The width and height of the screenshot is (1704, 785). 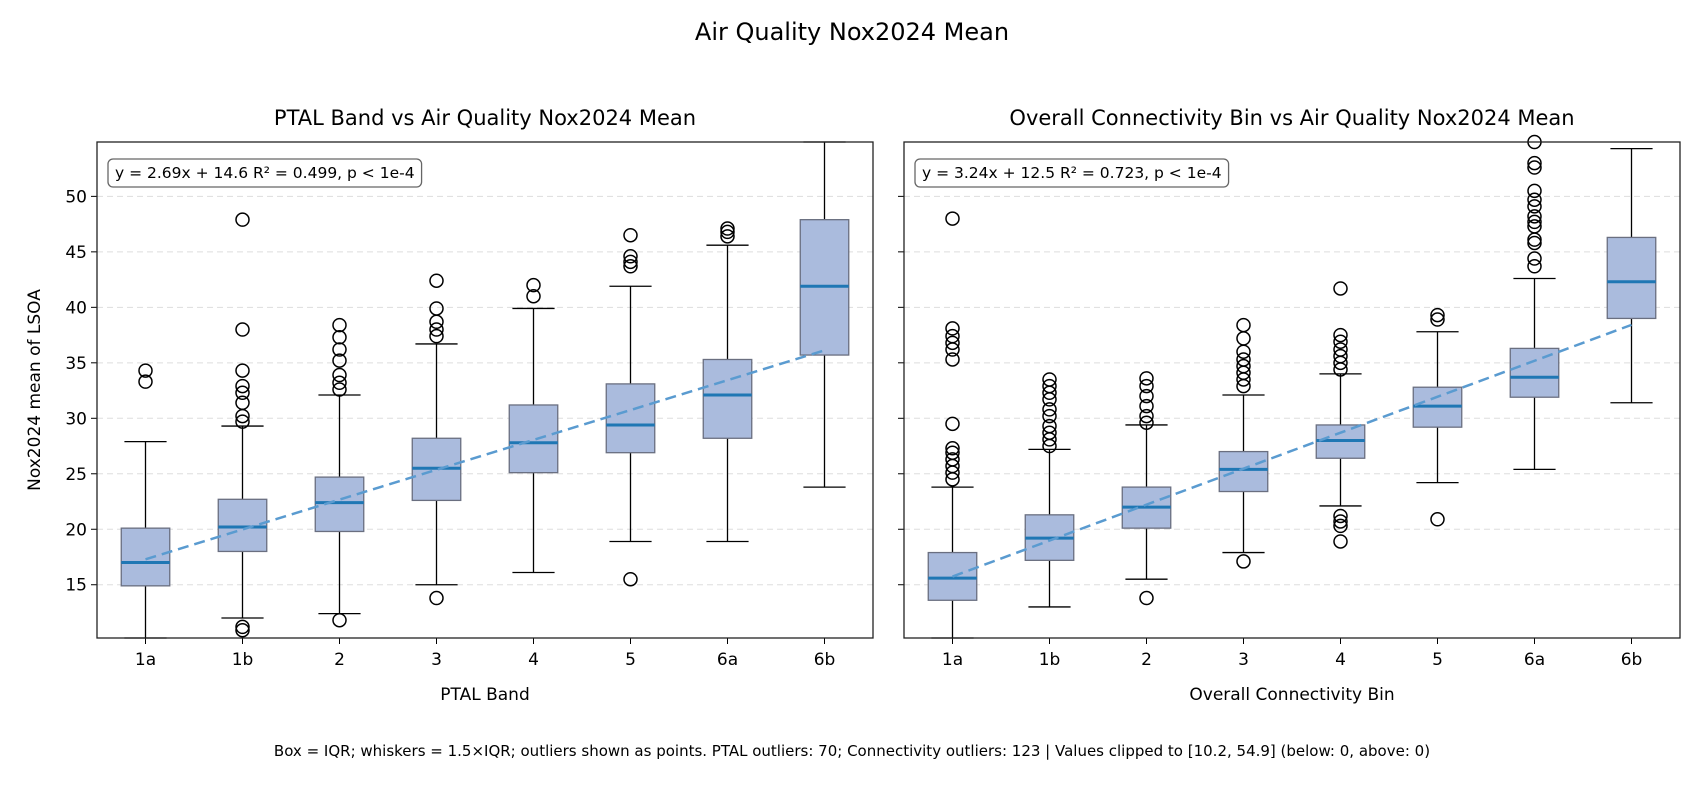 What do you see at coordinates (76, 253) in the screenshot?
I see `y-tick-label: 45` at bounding box center [76, 253].